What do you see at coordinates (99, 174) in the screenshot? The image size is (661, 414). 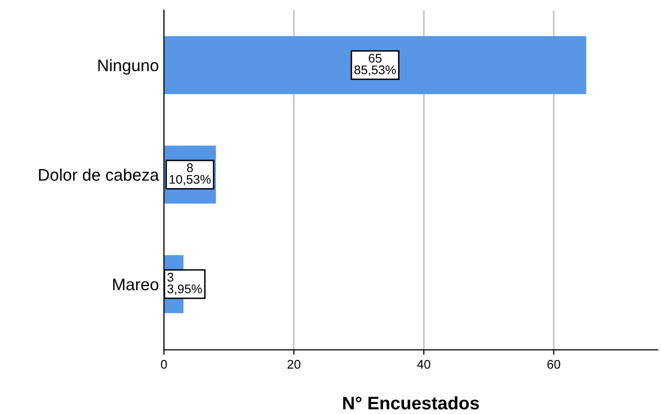 I see `y-tick-label: Dolor de cabeza` at bounding box center [99, 174].